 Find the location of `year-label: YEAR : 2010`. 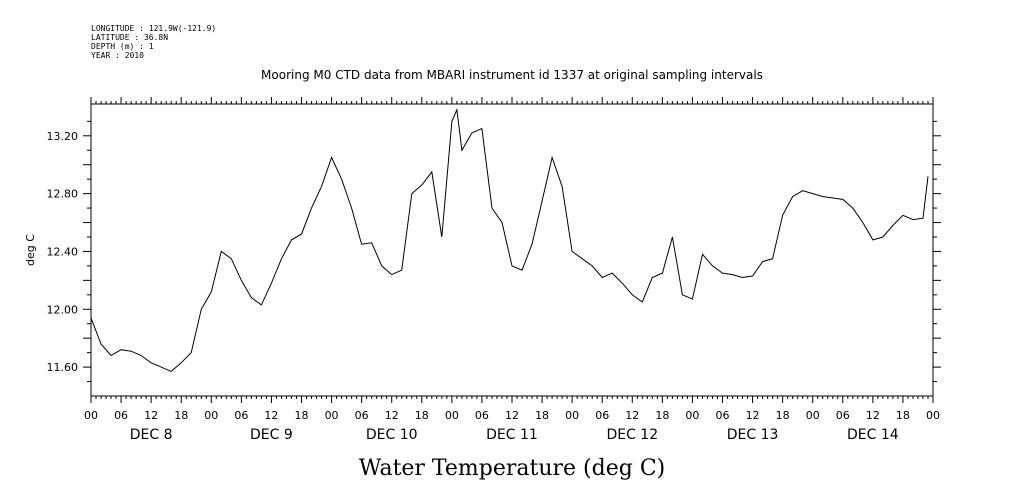

year-label: YEAR : 2010 is located at coordinates (117, 55).